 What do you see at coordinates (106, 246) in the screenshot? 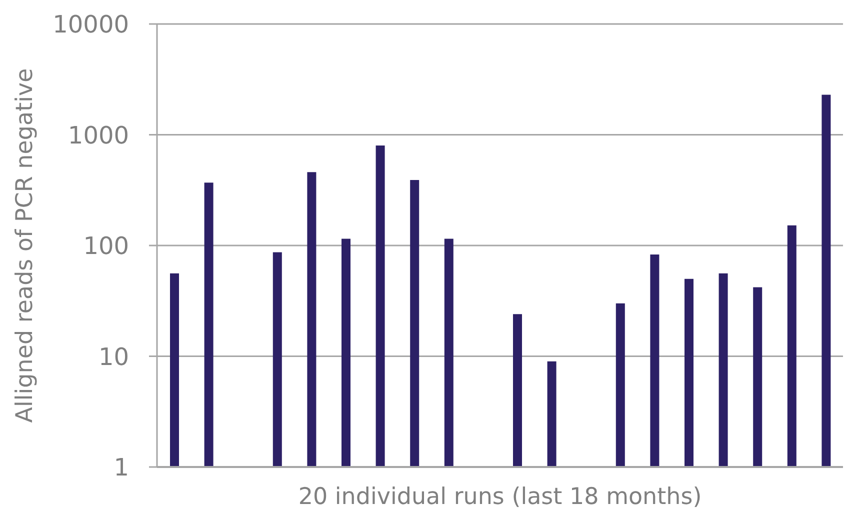
I see `y-tick-label: 100` at bounding box center [106, 246].